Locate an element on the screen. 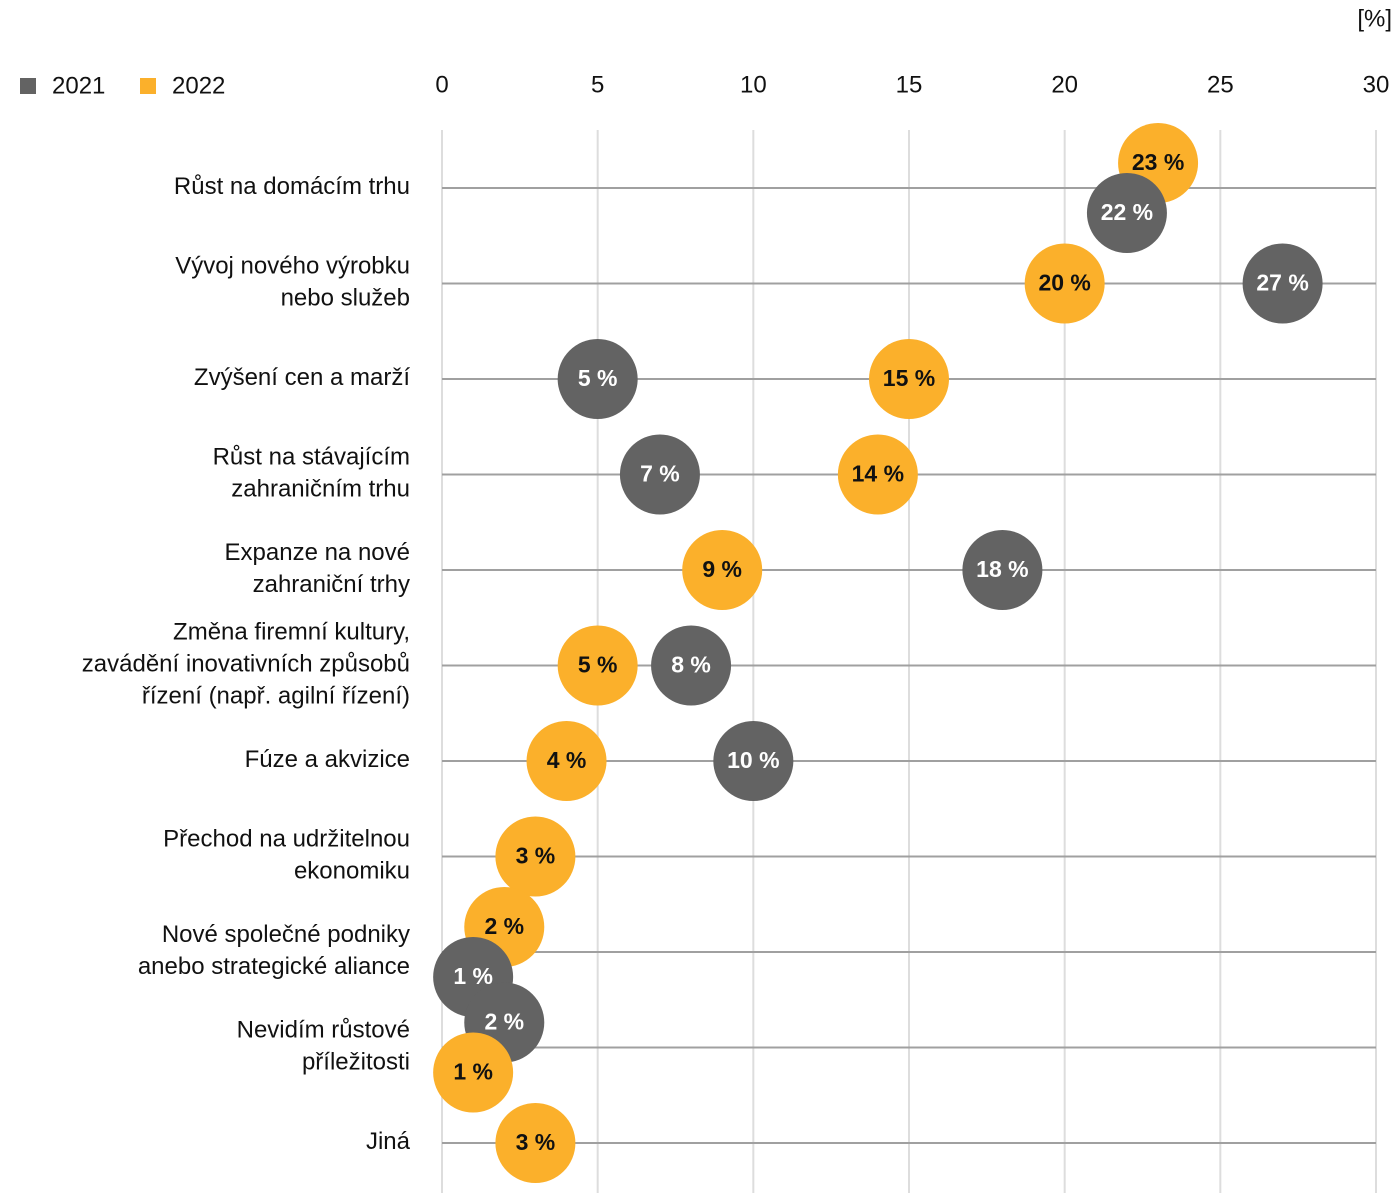 The width and height of the screenshot is (1398, 1193). category-line: Zvýšení cen a marží is located at coordinates (302, 377).